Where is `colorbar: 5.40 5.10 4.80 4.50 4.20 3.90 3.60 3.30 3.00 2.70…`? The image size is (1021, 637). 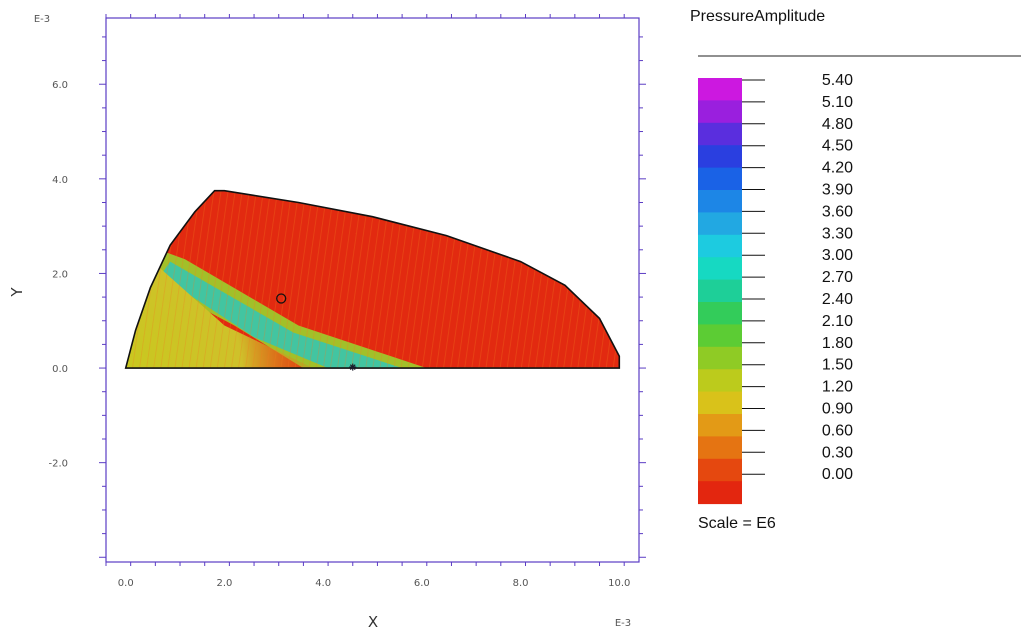 colorbar: 5.40 5.10 4.80 4.50 4.20 3.90 3.60 3.30 3.00 2.70… is located at coordinates (775, 288).